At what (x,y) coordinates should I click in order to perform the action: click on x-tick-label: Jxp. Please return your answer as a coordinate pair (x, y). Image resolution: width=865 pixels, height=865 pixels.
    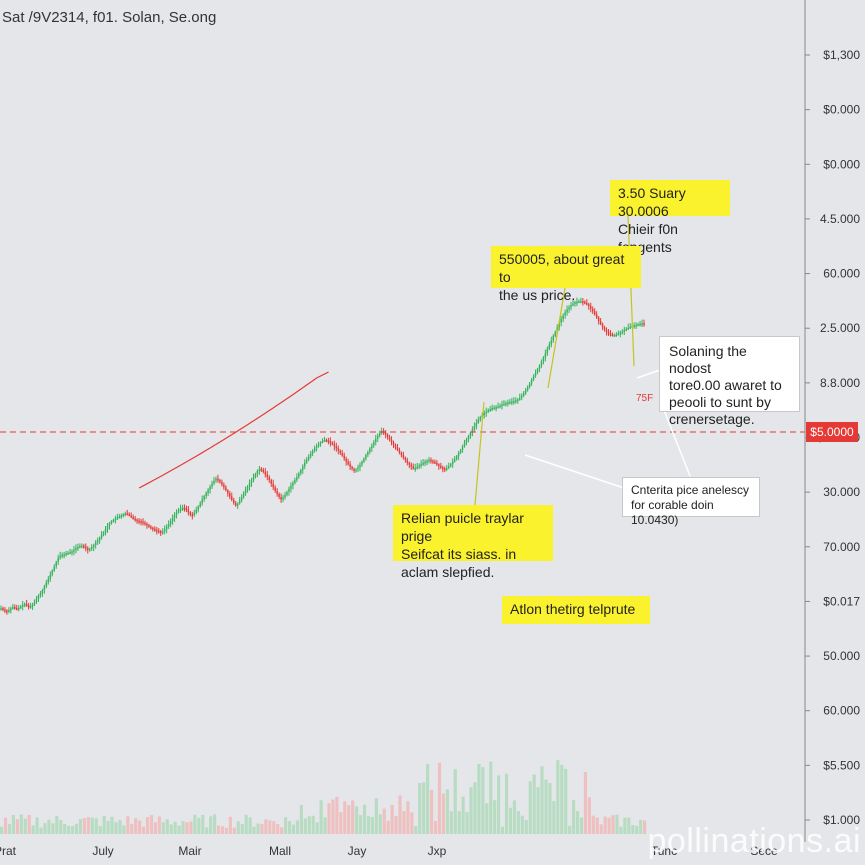
    Looking at the image, I should click on (437, 851).